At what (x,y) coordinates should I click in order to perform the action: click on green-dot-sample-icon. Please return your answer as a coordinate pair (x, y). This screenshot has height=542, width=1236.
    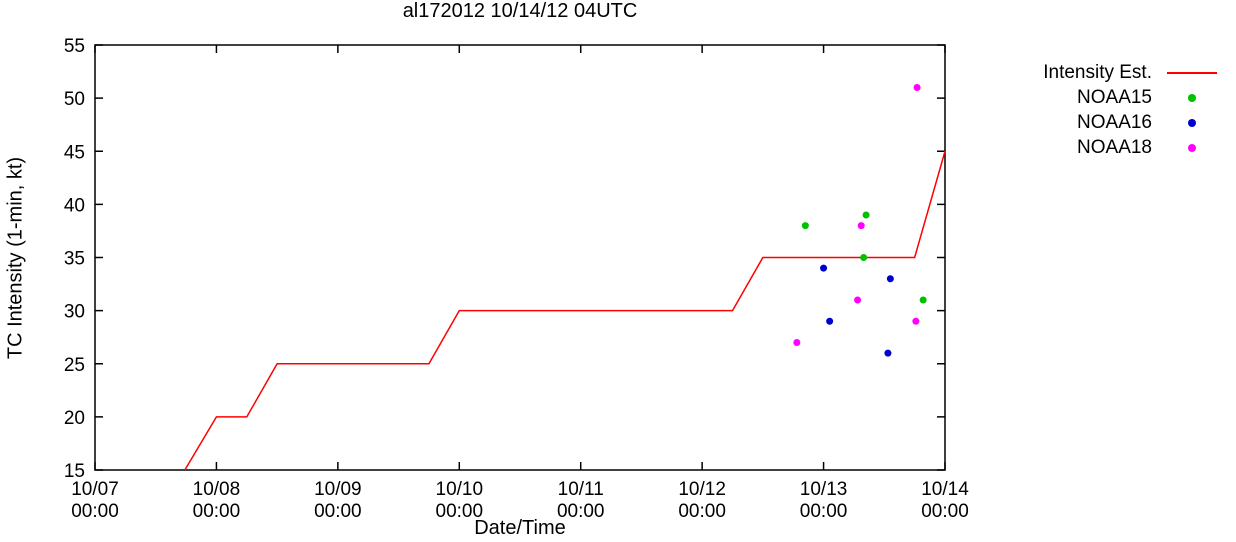
    Looking at the image, I should click on (1192, 97).